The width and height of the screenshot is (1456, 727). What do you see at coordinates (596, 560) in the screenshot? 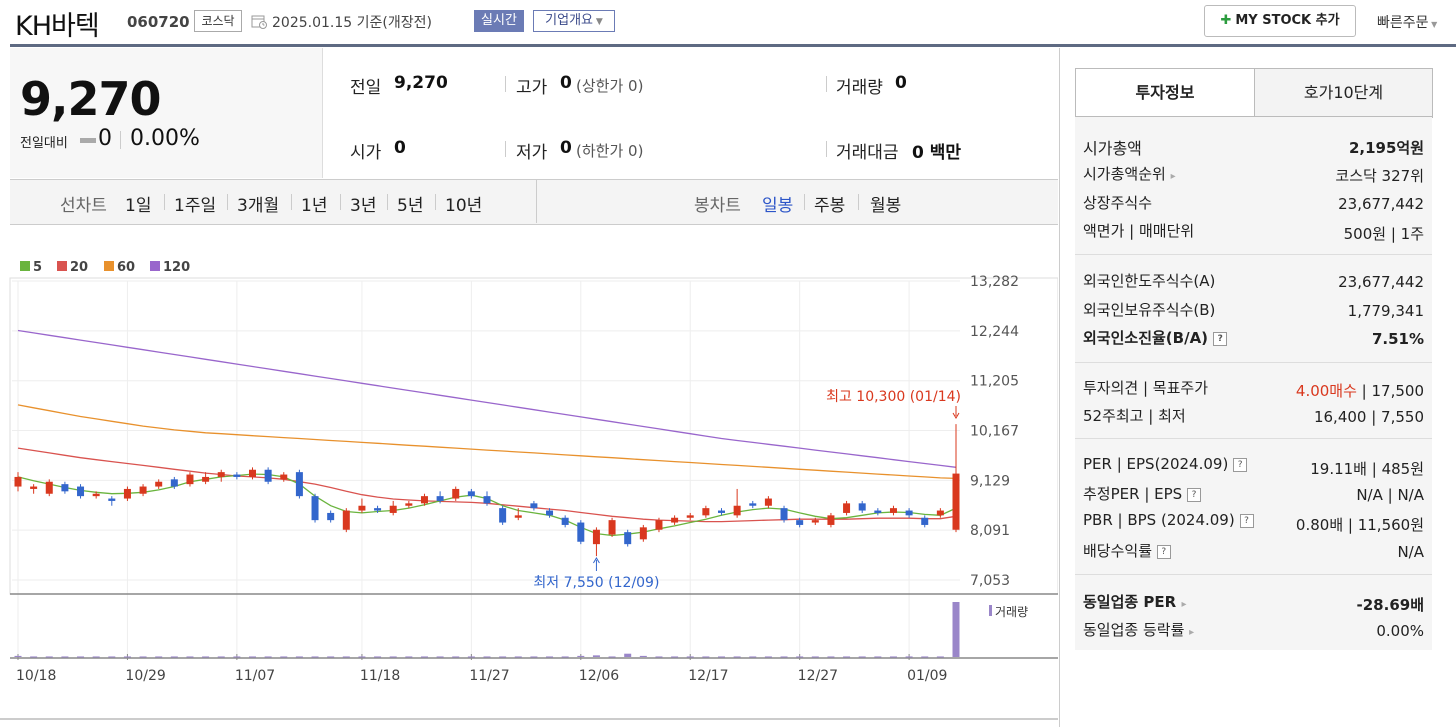
I see `low-arrow-head` at bounding box center [596, 560].